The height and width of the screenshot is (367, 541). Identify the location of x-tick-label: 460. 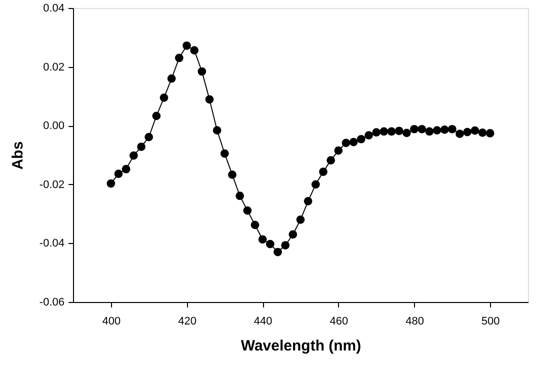
(339, 322).